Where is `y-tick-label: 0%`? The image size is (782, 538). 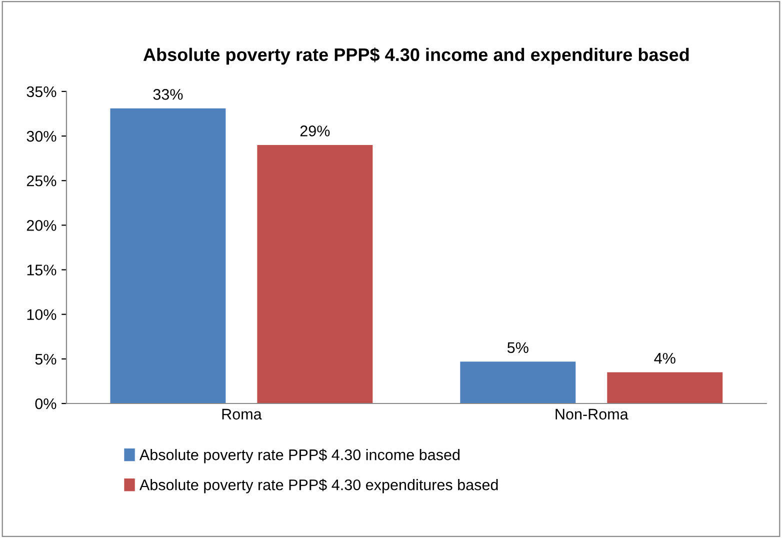 y-tick-label: 0% is located at coordinates (45, 404).